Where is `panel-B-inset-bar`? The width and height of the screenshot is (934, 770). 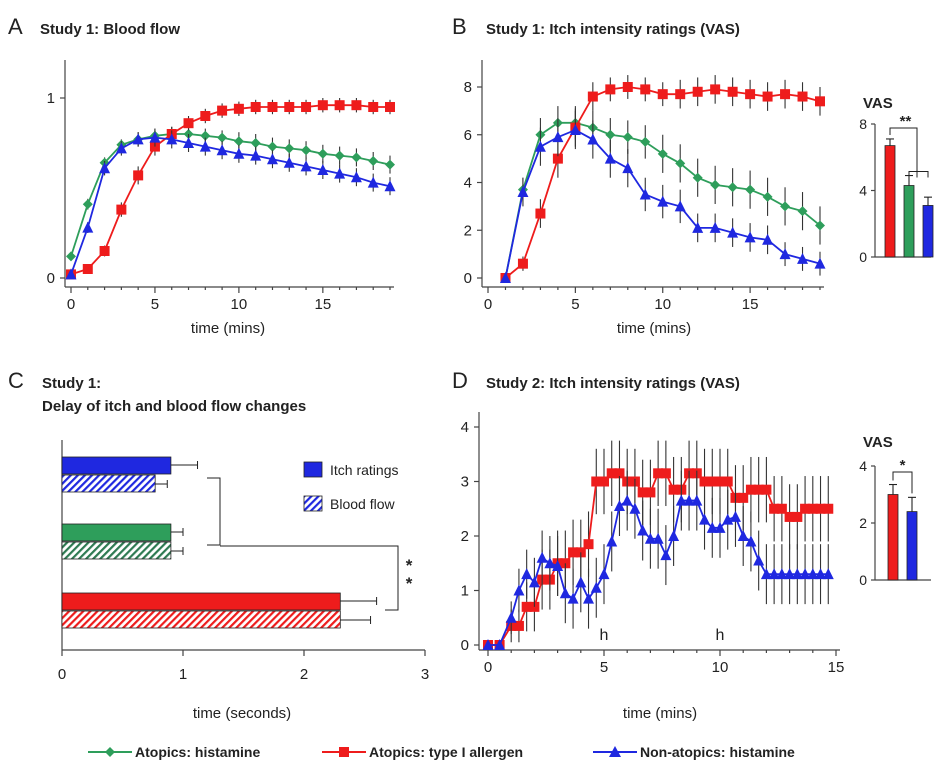 panel-B-inset-bar is located at coordinates (890, 201).